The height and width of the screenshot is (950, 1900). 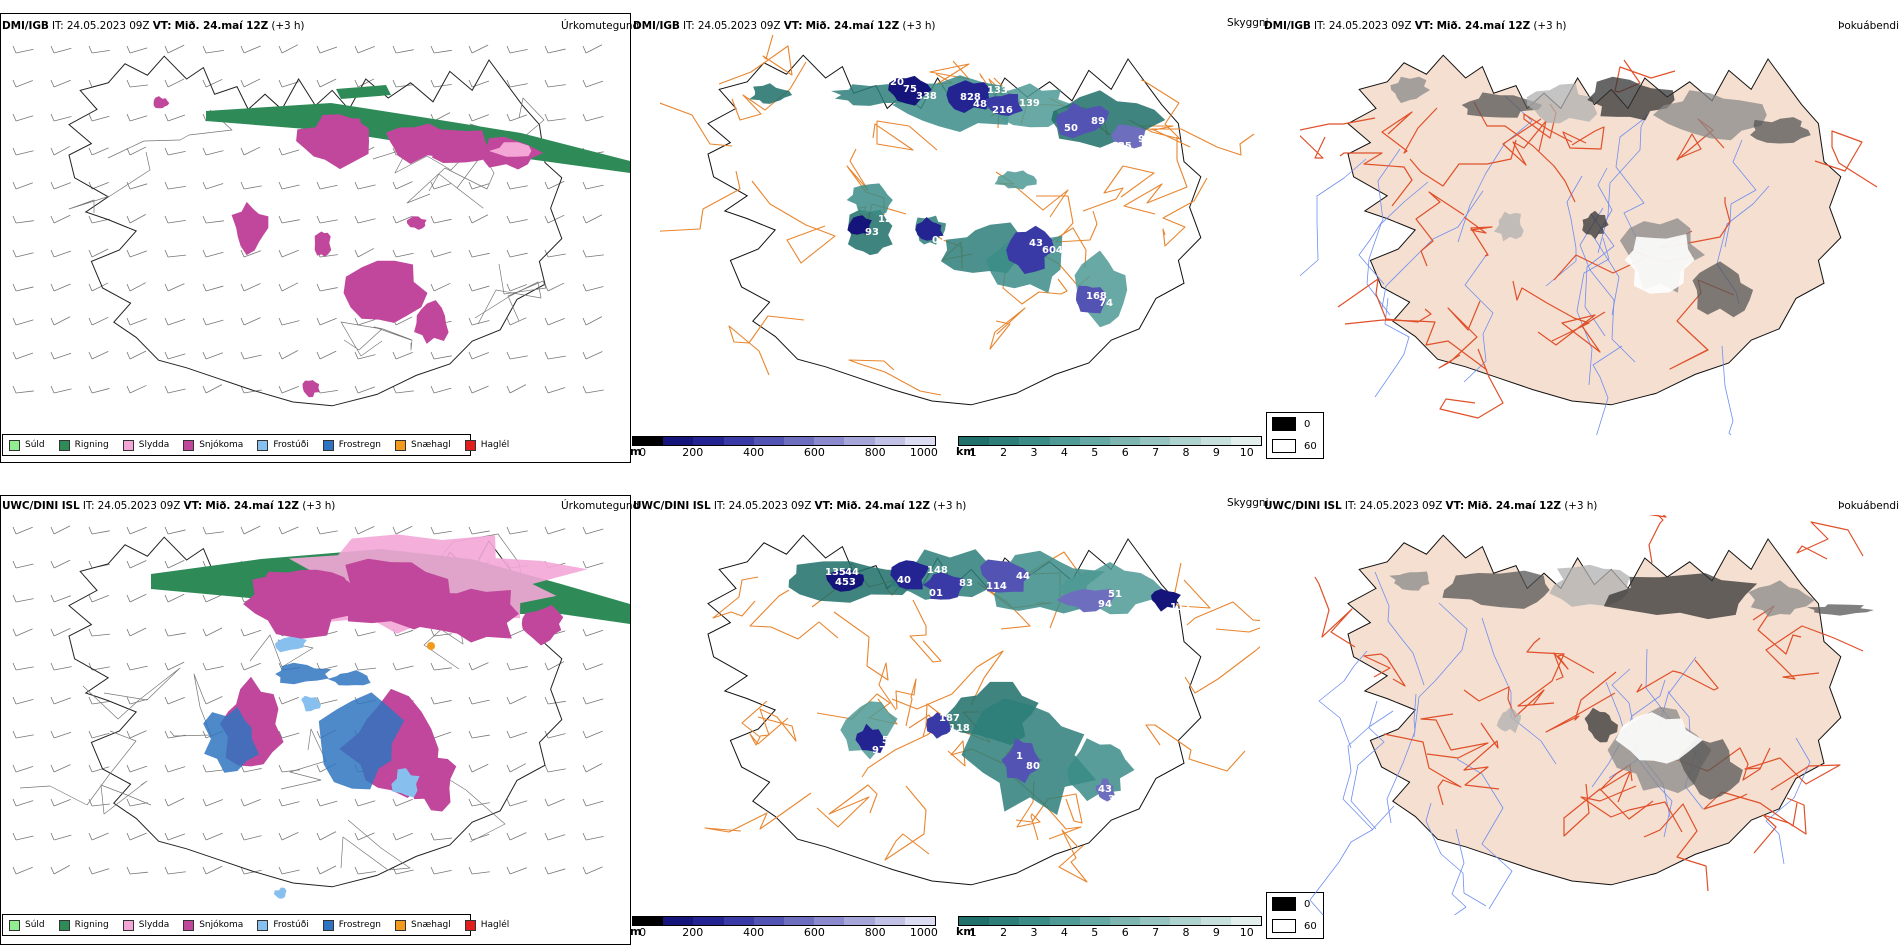 What do you see at coordinates (431, 445) in the screenshot?
I see `legend-label: Snæhagl` at bounding box center [431, 445].